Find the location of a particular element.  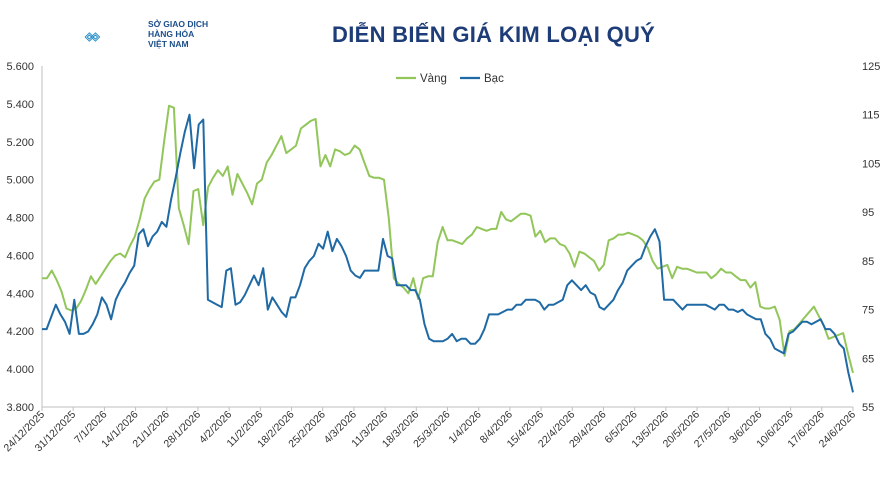

y-left-tick-label: 5.200 is located at coordinates (20, 143).